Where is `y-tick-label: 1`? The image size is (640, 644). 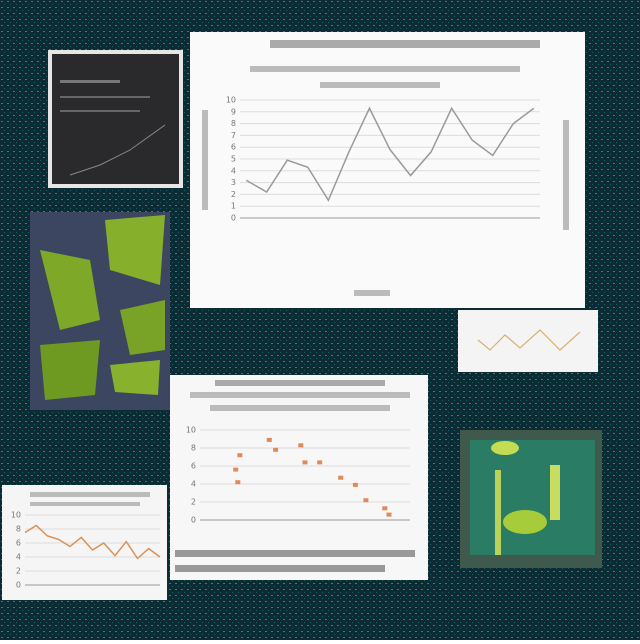 y-tick-label: 1 is located at coordinates (233, 206).